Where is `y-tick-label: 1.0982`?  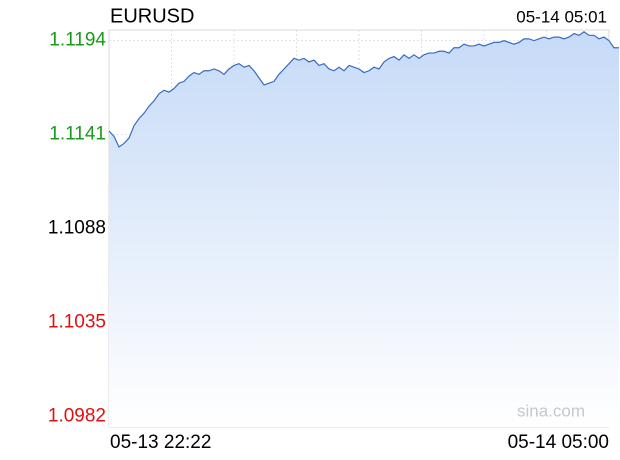 y-tick-label: 1.0982 is located at coordinates (77, 415).